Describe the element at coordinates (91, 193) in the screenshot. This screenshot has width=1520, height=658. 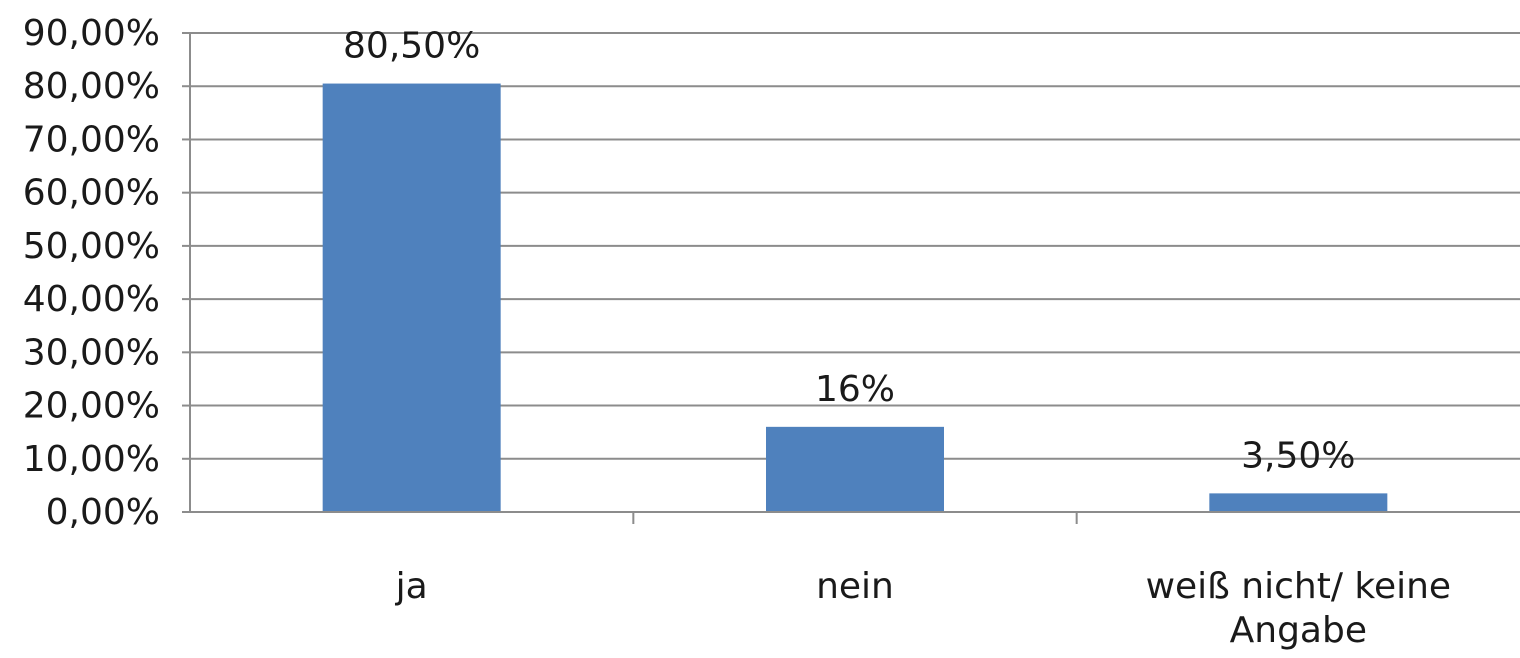
I see `y-tick-label: 60,00%` at that location.